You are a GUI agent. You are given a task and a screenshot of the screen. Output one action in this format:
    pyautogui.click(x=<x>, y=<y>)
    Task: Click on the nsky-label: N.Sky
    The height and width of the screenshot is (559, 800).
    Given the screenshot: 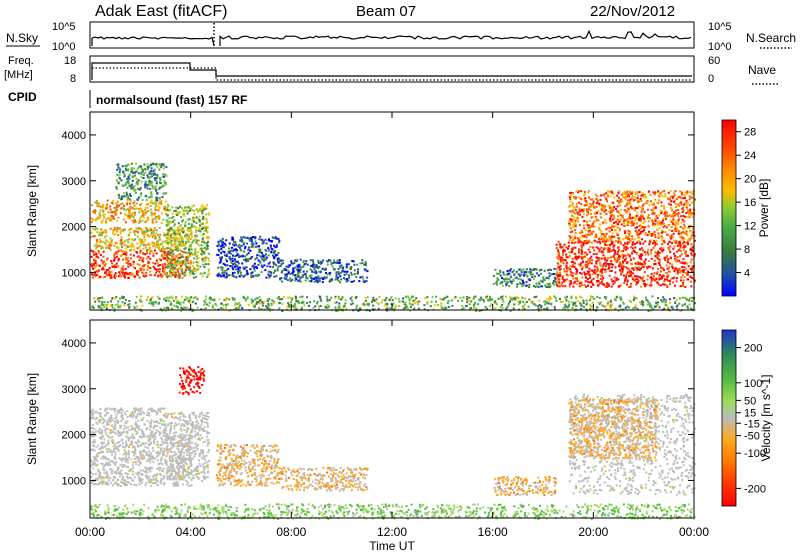 What is the action you would take?
    pyautogui.click(x=22, y=38)
    